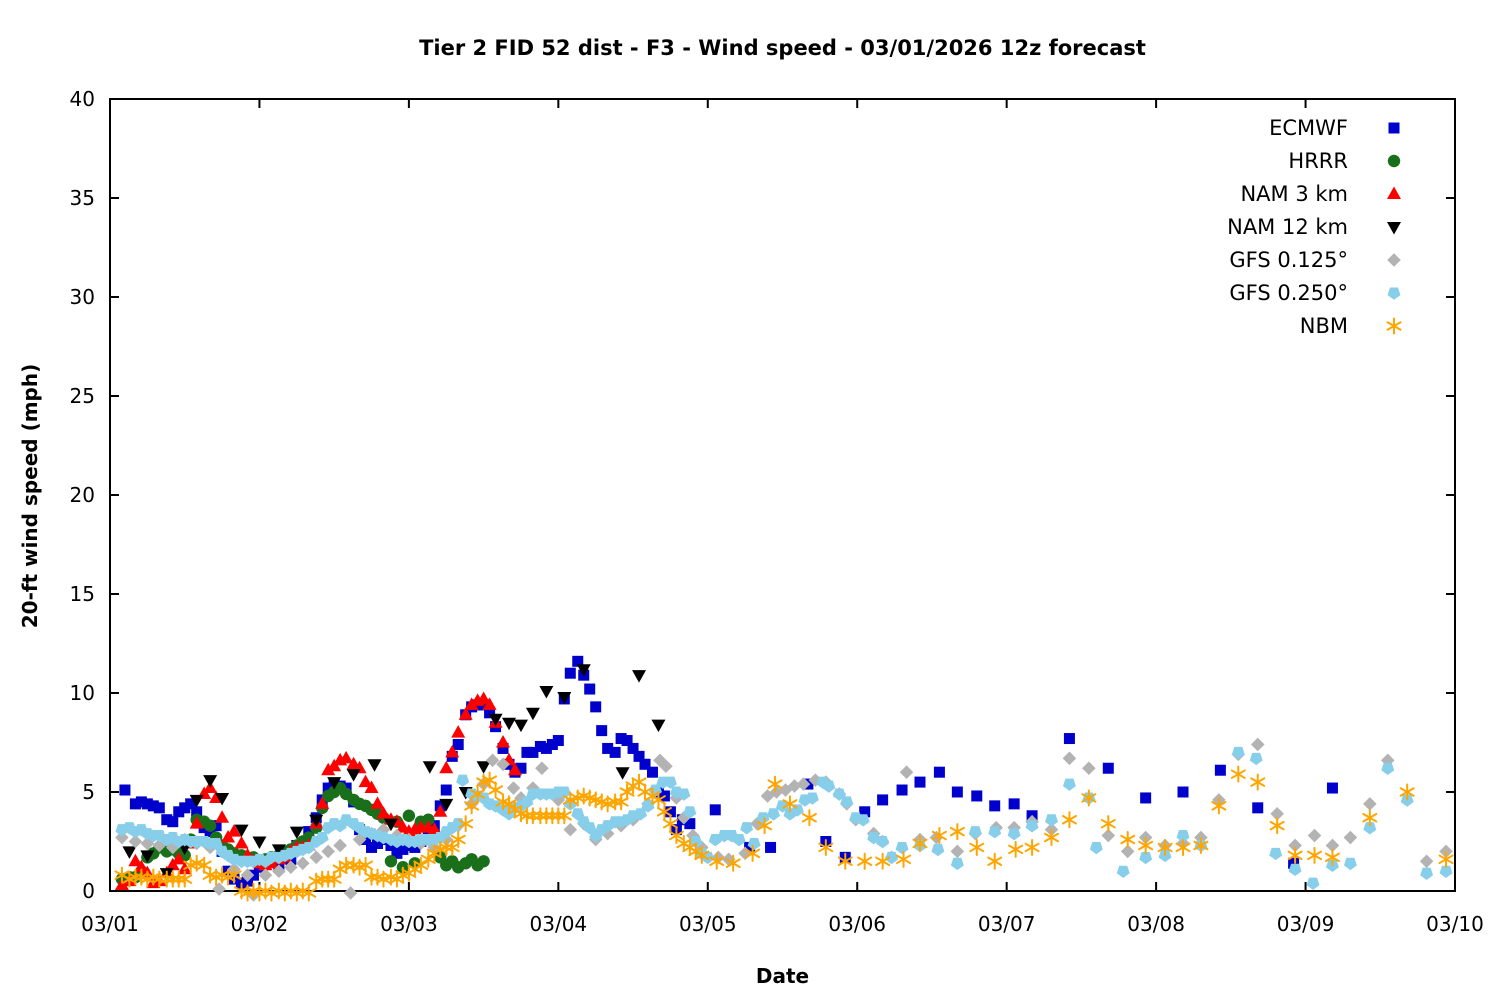 The height and width of the screenshot is (1000, 1500). What do you see at coordinates (1351, 326) in the screenshot?
I see `legend-item-nbm: NBM` at bounding box center [1351, 326].